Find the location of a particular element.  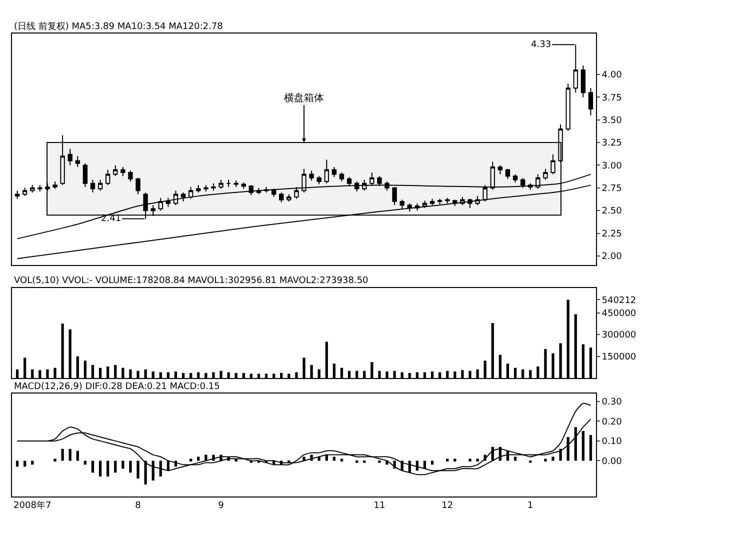

chart-title: MACD(12,26,9) DIF:0.28 DEA:0.21 MACD:0.15 is located at coordinates (117, 387).